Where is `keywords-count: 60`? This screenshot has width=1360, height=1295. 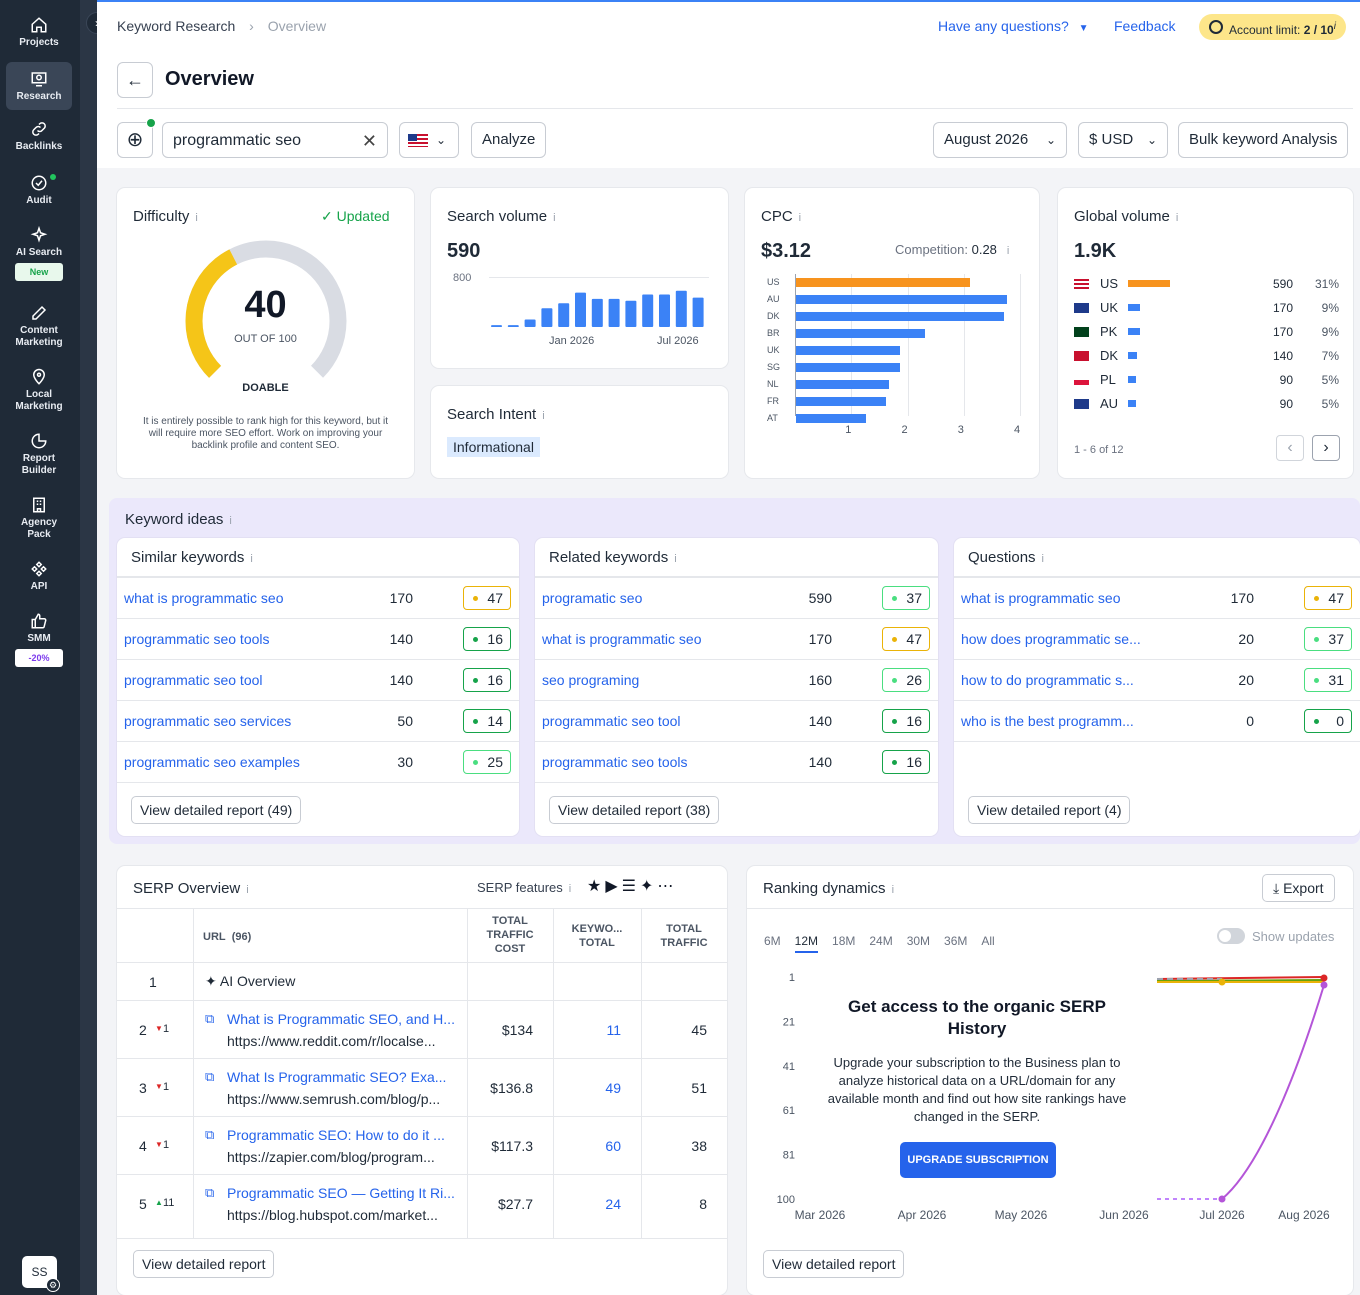
keywords-count: 60 is located at coordinates (613, 1146).